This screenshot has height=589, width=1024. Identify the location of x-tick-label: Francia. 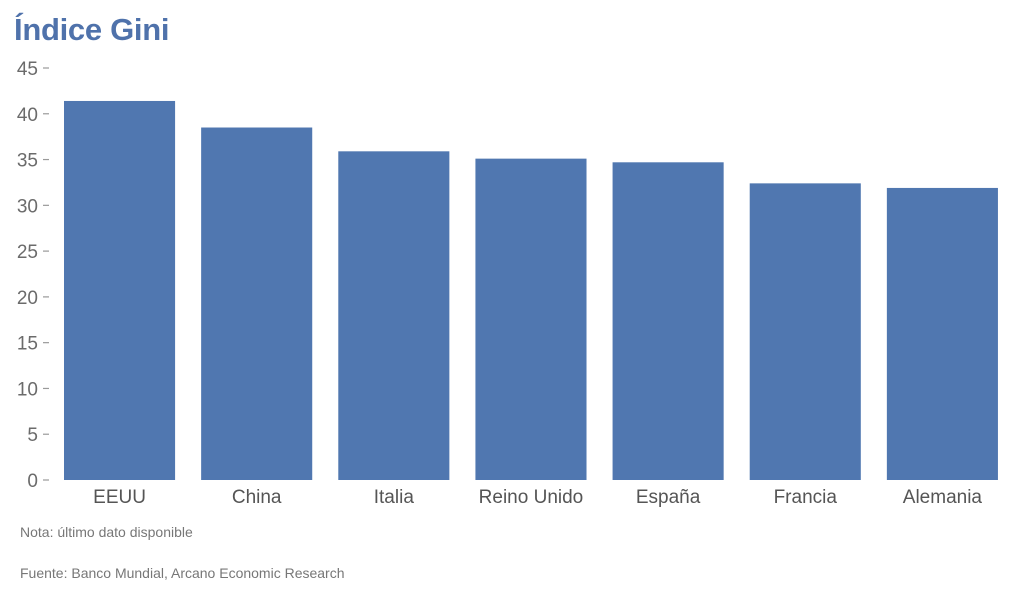
(806, 497).